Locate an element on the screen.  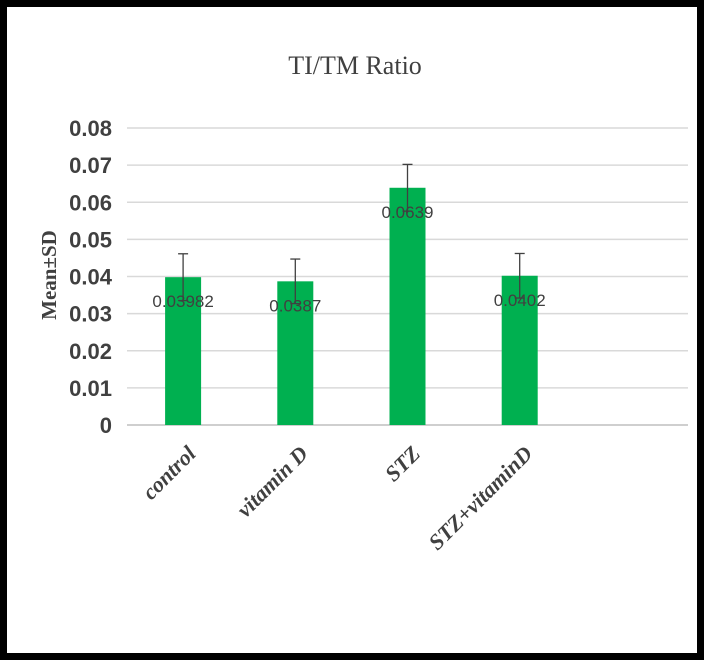
x-category-label: vitamin D is located at coordinates (272, 481).